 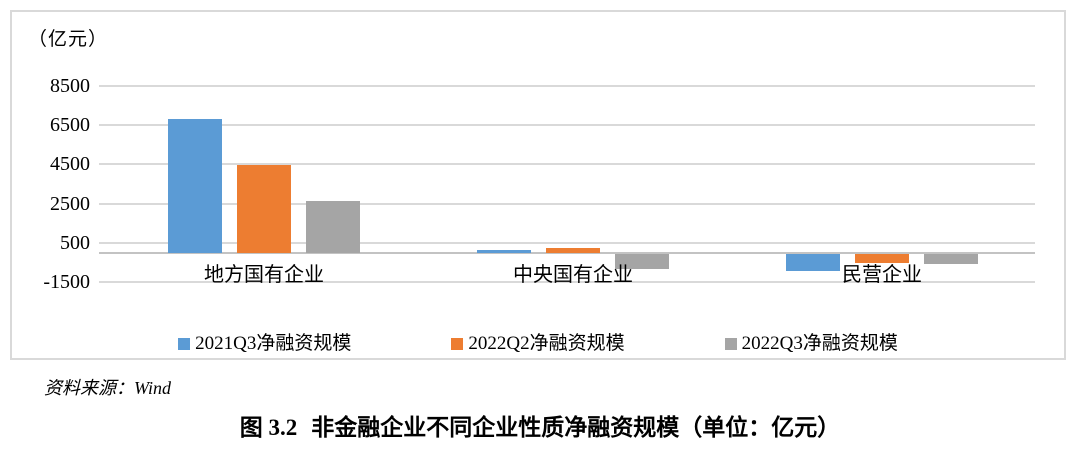 I want to click on legend-item: 2021Q3净融资规模, so click(x=264, y=343).